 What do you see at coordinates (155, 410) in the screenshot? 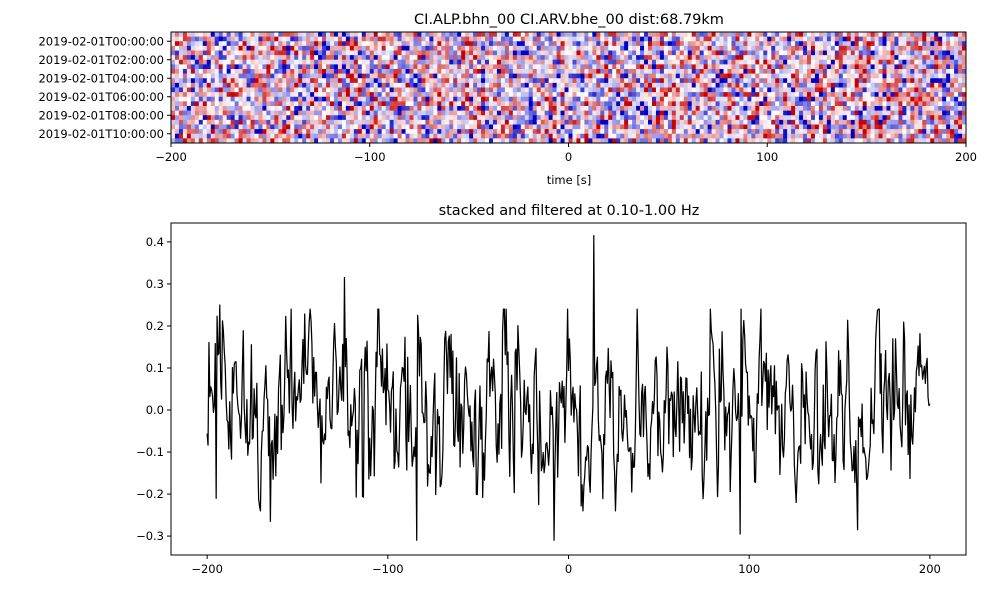
I see `line-y-tick-label: 0.0` at bounding box center [155, 410].